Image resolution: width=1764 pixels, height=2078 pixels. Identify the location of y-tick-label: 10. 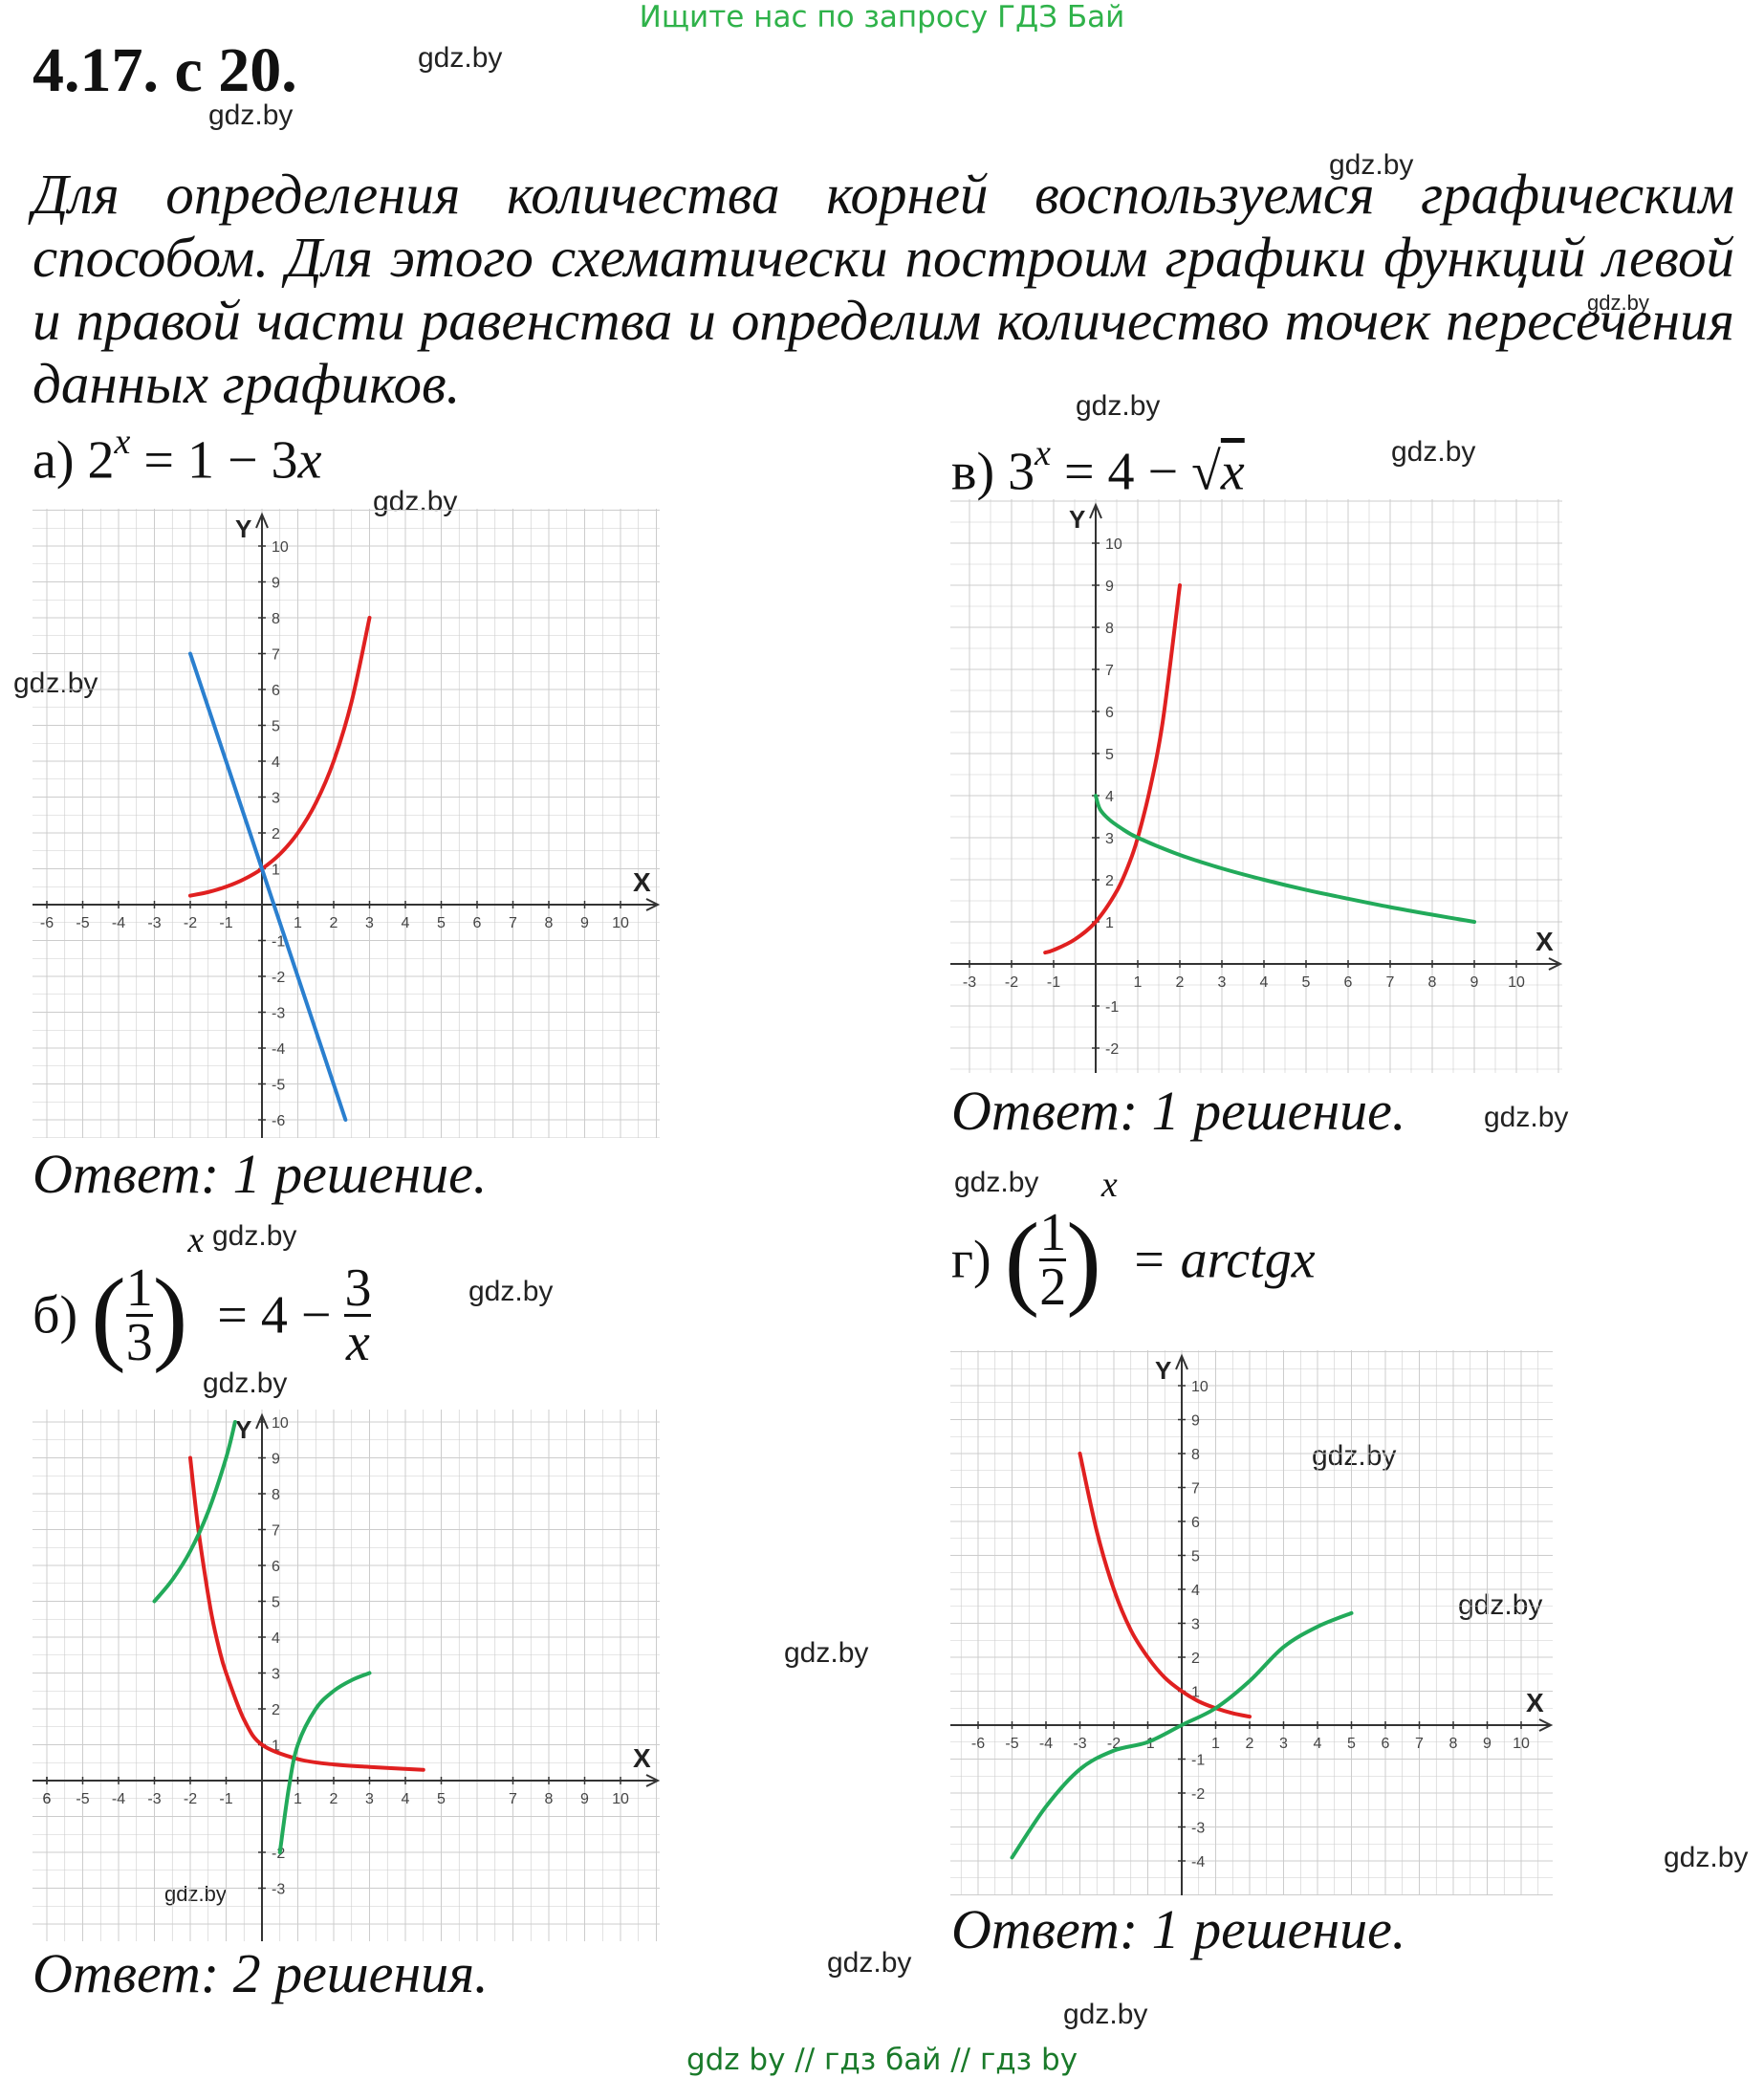
(1200, 1387).